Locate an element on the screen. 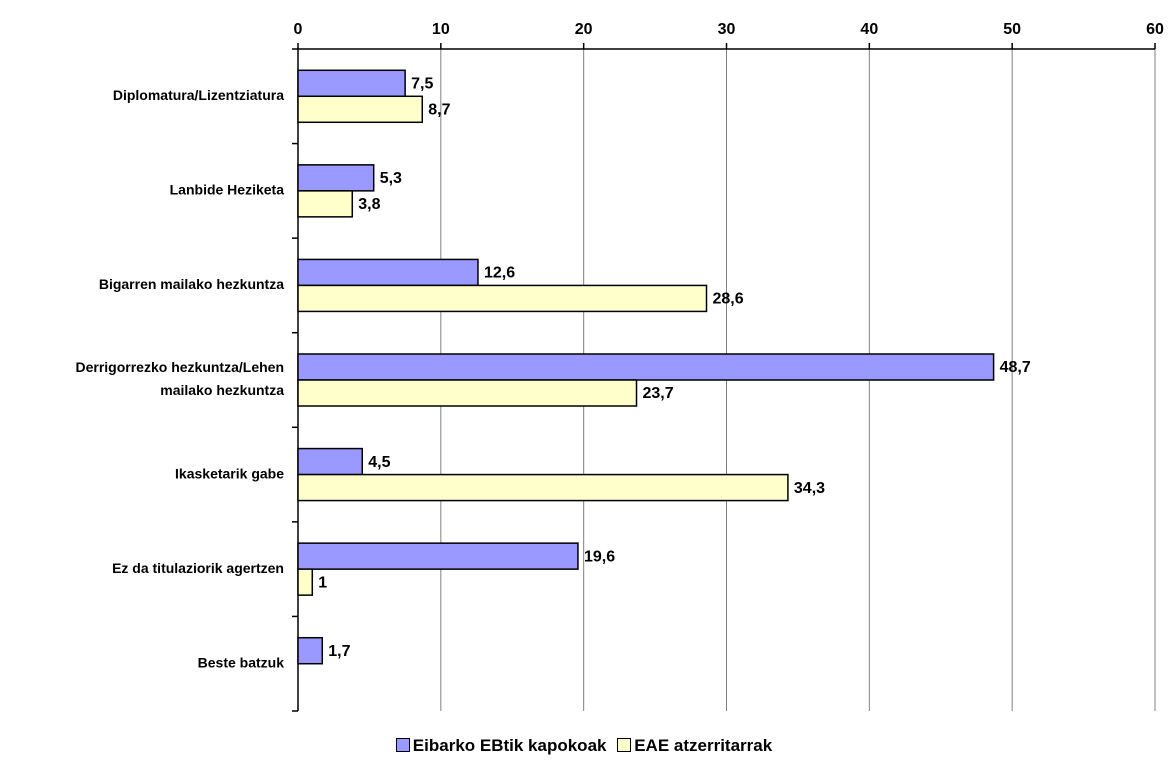 The image size is (1168, 760). data-label: 1 is located at coordinates (322, 582).